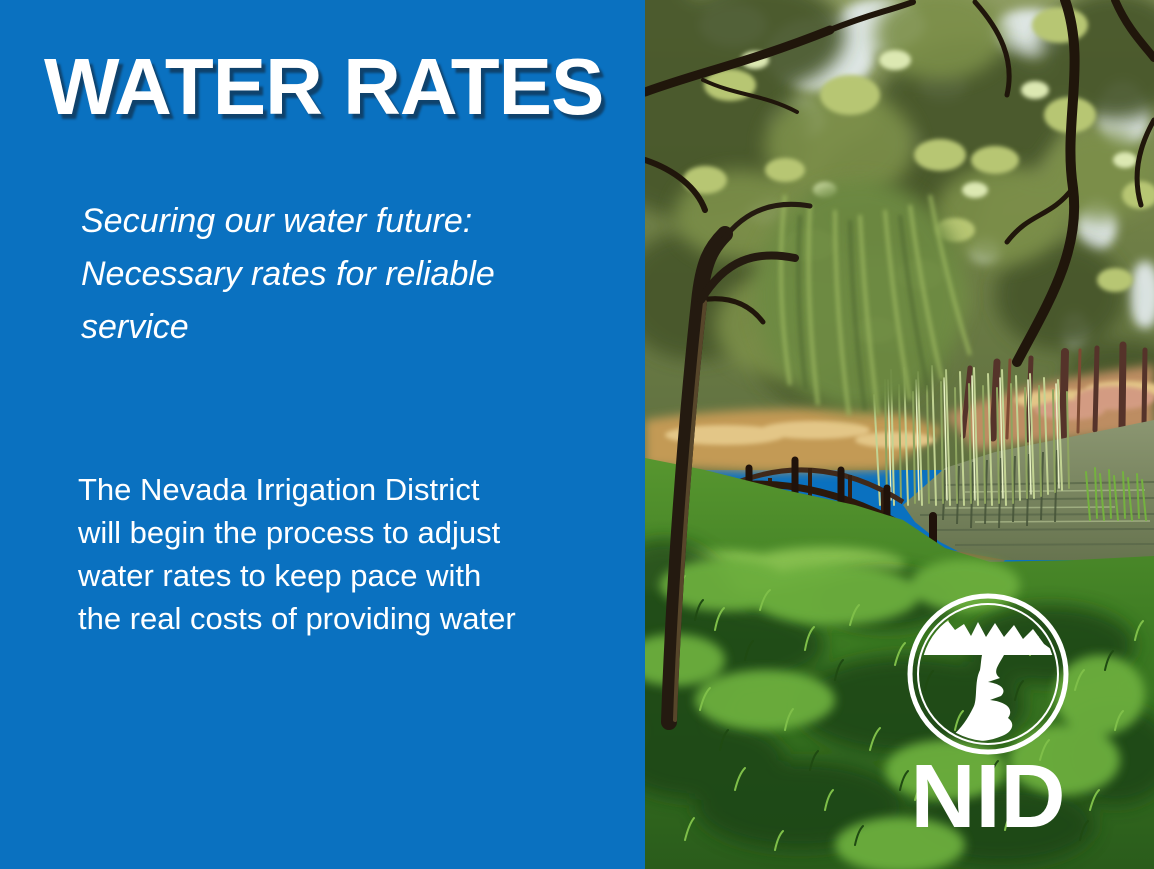  Describe the element at coordinates (981, 698) in the screenshot. I see `logo-river` at that location.